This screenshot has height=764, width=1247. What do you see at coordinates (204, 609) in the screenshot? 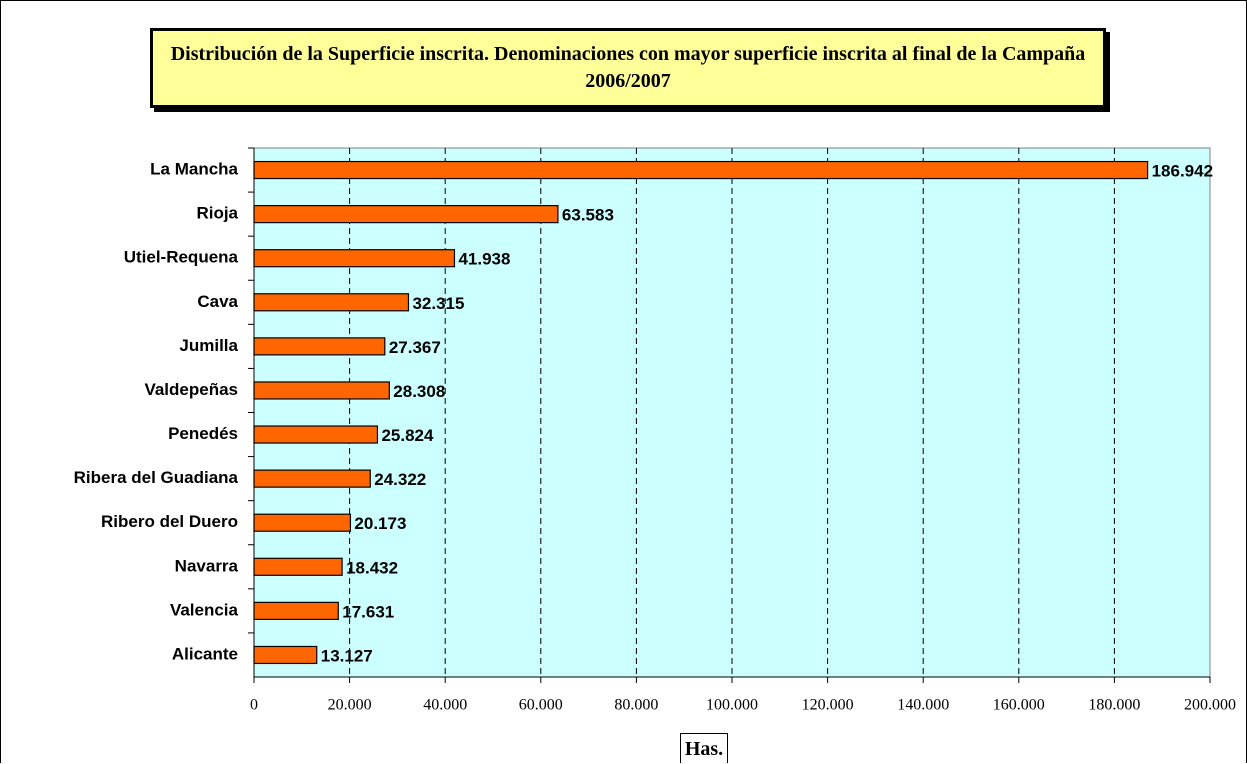
I see `y-tick-label: Valencia` at bounding box center [204, 609].